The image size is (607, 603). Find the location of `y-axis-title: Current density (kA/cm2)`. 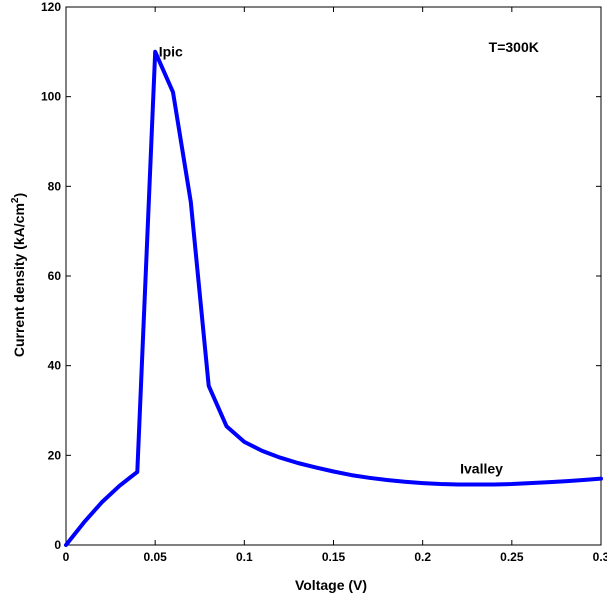

y-axis-title: Current density (kA/cm2) is located at coordinates (18, 275).